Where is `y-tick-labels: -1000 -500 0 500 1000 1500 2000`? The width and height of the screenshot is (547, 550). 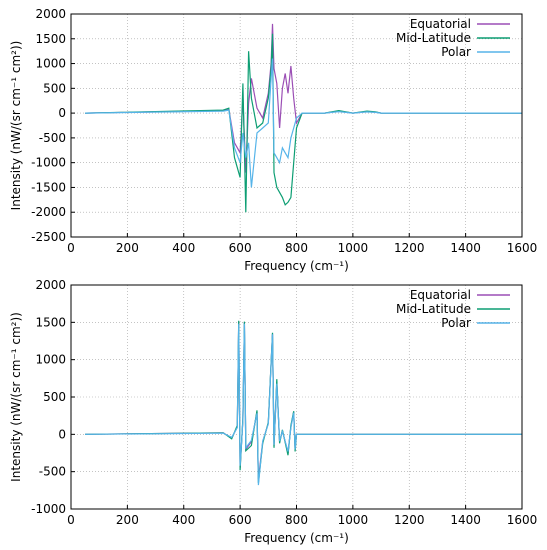
y-tick-labels: -1000 -500 0 500 1000 1500 2000 is located at coordinates (48, 397).